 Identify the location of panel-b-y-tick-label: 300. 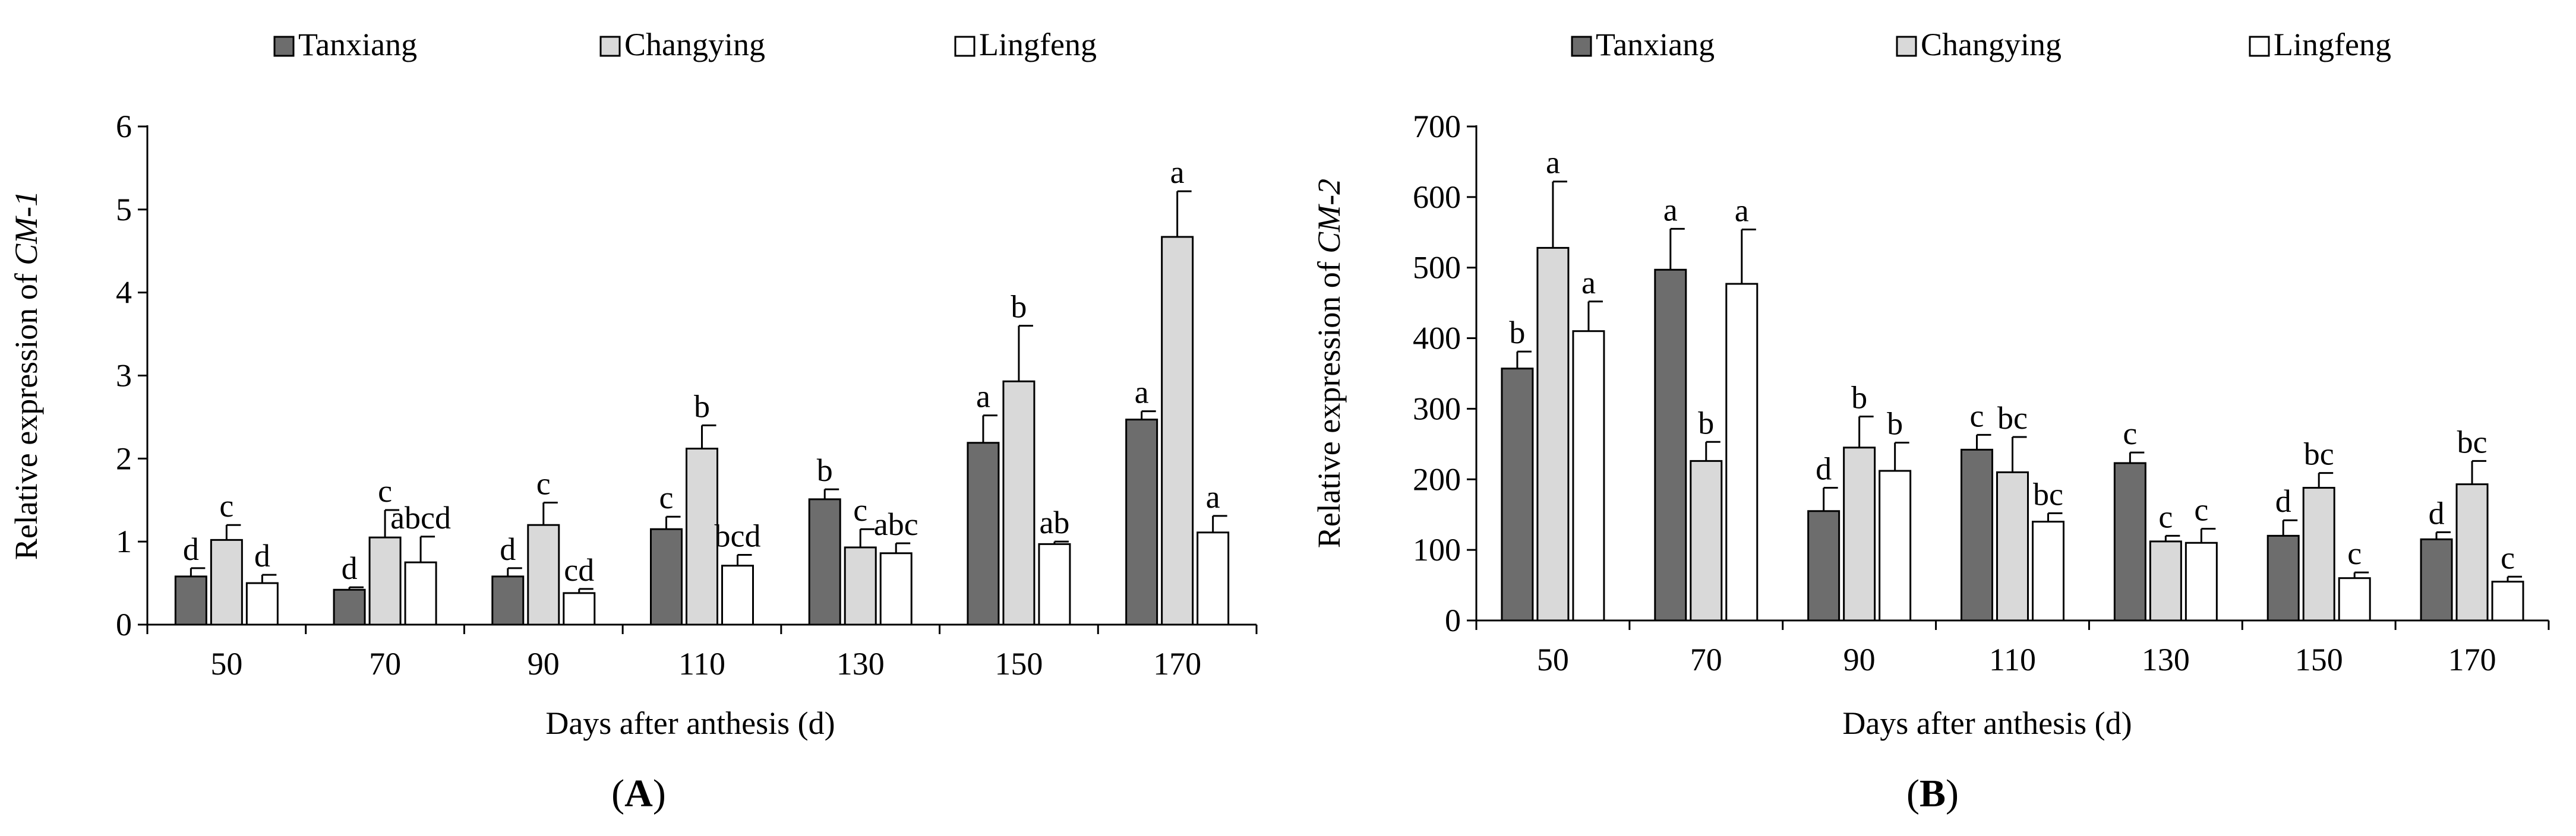
(1437, 408).